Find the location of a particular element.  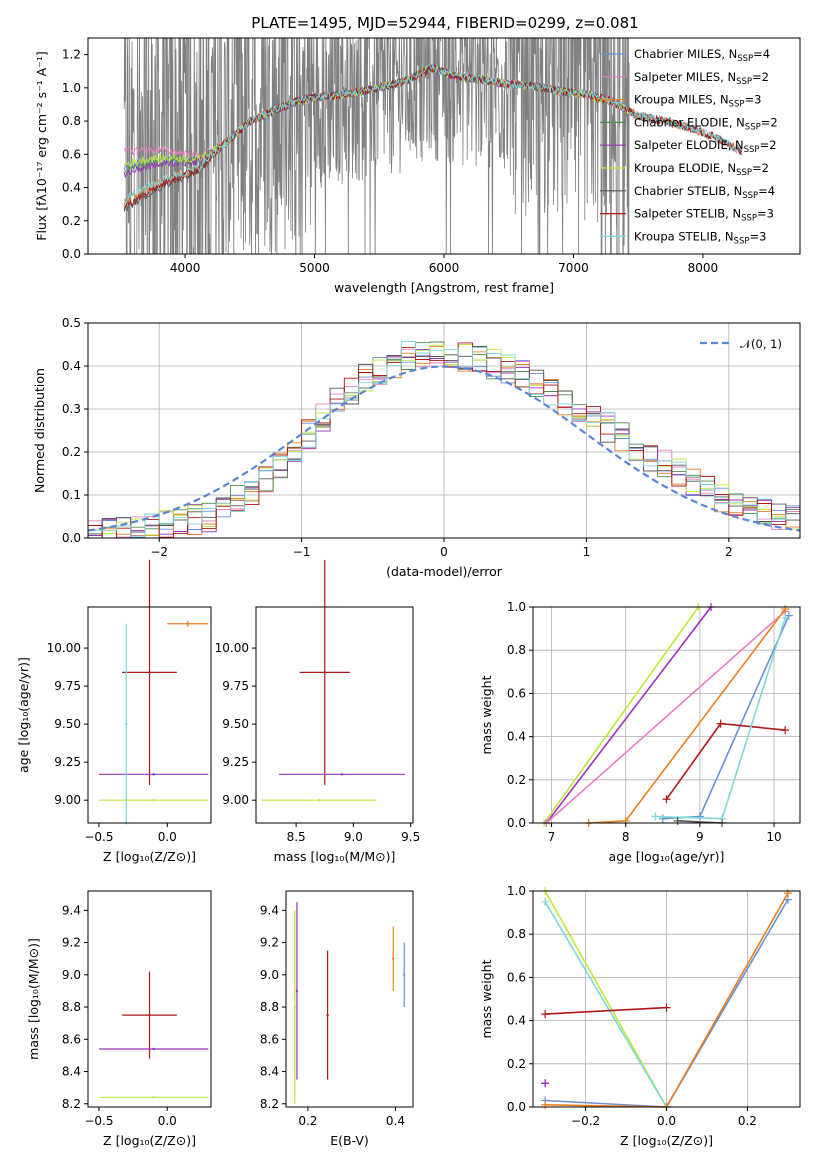

series-line-kroupa-miles is located at coordinates (687, 716).